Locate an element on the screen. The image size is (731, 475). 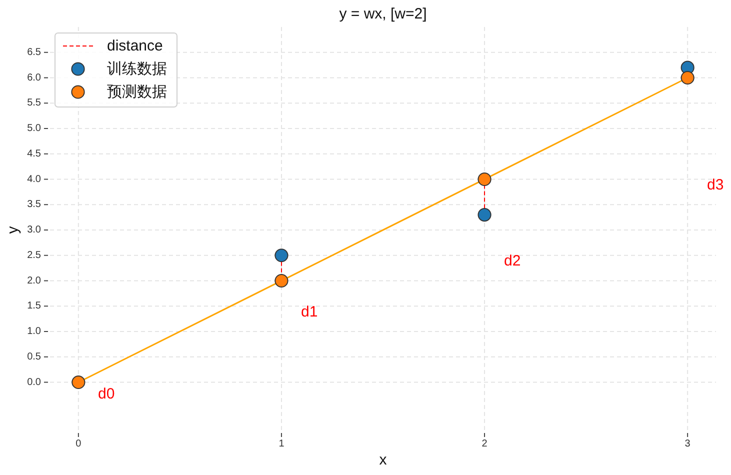
y-tick-label: 1.5 is located at coordinates (34, 306).